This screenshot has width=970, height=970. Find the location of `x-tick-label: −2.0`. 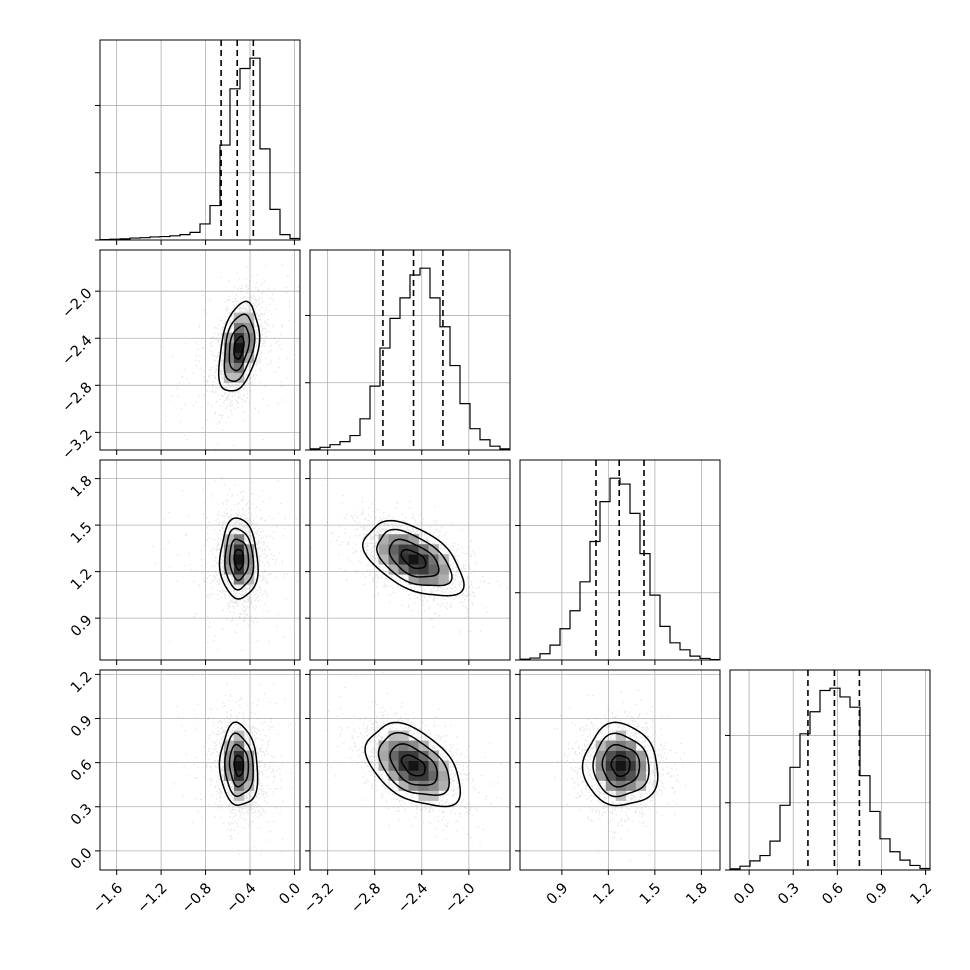

x-tick-label: −2.0 is located at coordinates (460, 898).